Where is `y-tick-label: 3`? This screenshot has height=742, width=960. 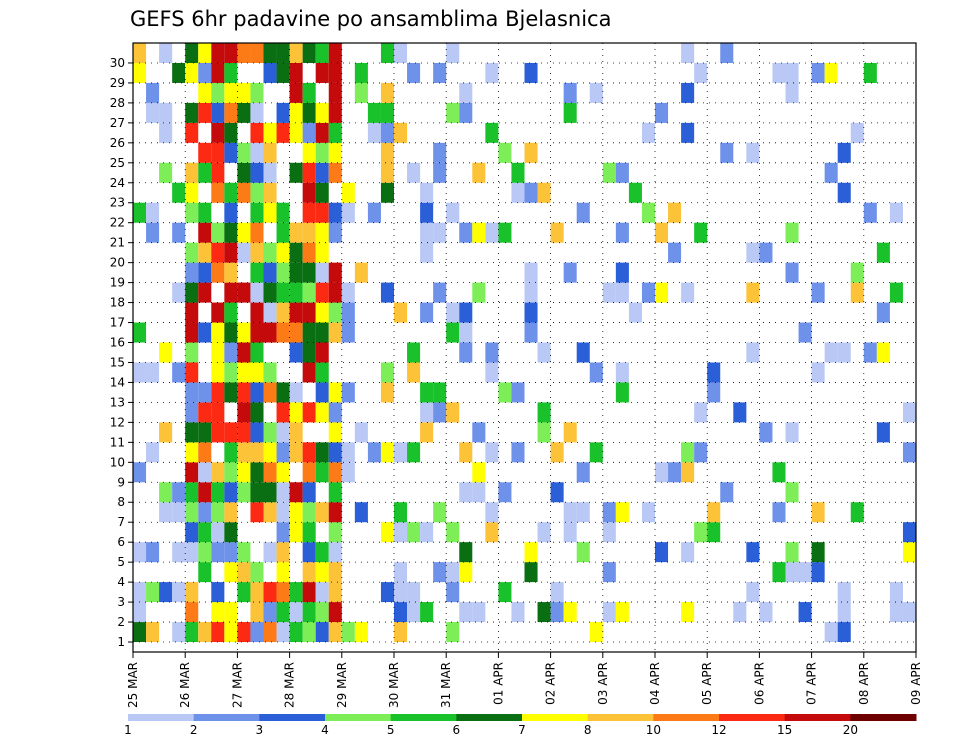
y-tick-label: 3 is located at coordinates (121, 602).